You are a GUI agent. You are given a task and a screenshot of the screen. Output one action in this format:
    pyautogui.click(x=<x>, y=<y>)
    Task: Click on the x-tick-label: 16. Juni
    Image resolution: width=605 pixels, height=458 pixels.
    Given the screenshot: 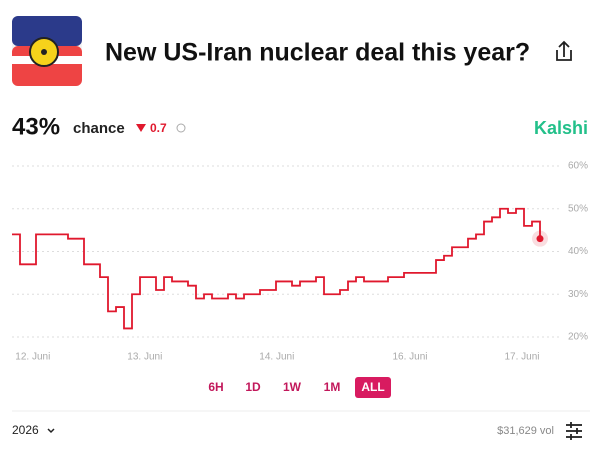 What is the action you would take?
    pyautogui.click(x=409, y=357)
    